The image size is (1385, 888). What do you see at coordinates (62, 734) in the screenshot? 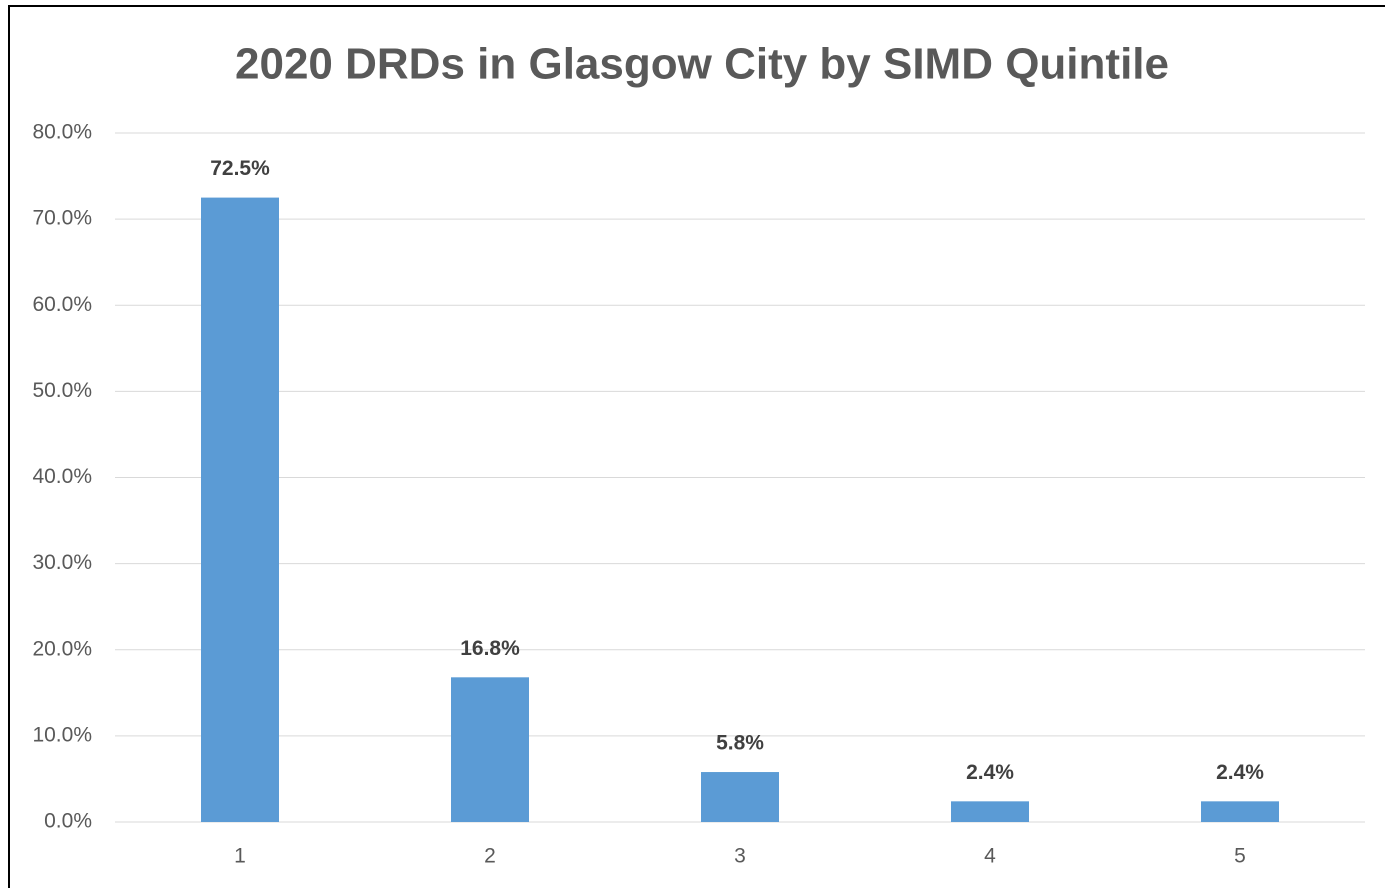
I see `y-tick-label: 10.0%` at bounding box center [62, 734].